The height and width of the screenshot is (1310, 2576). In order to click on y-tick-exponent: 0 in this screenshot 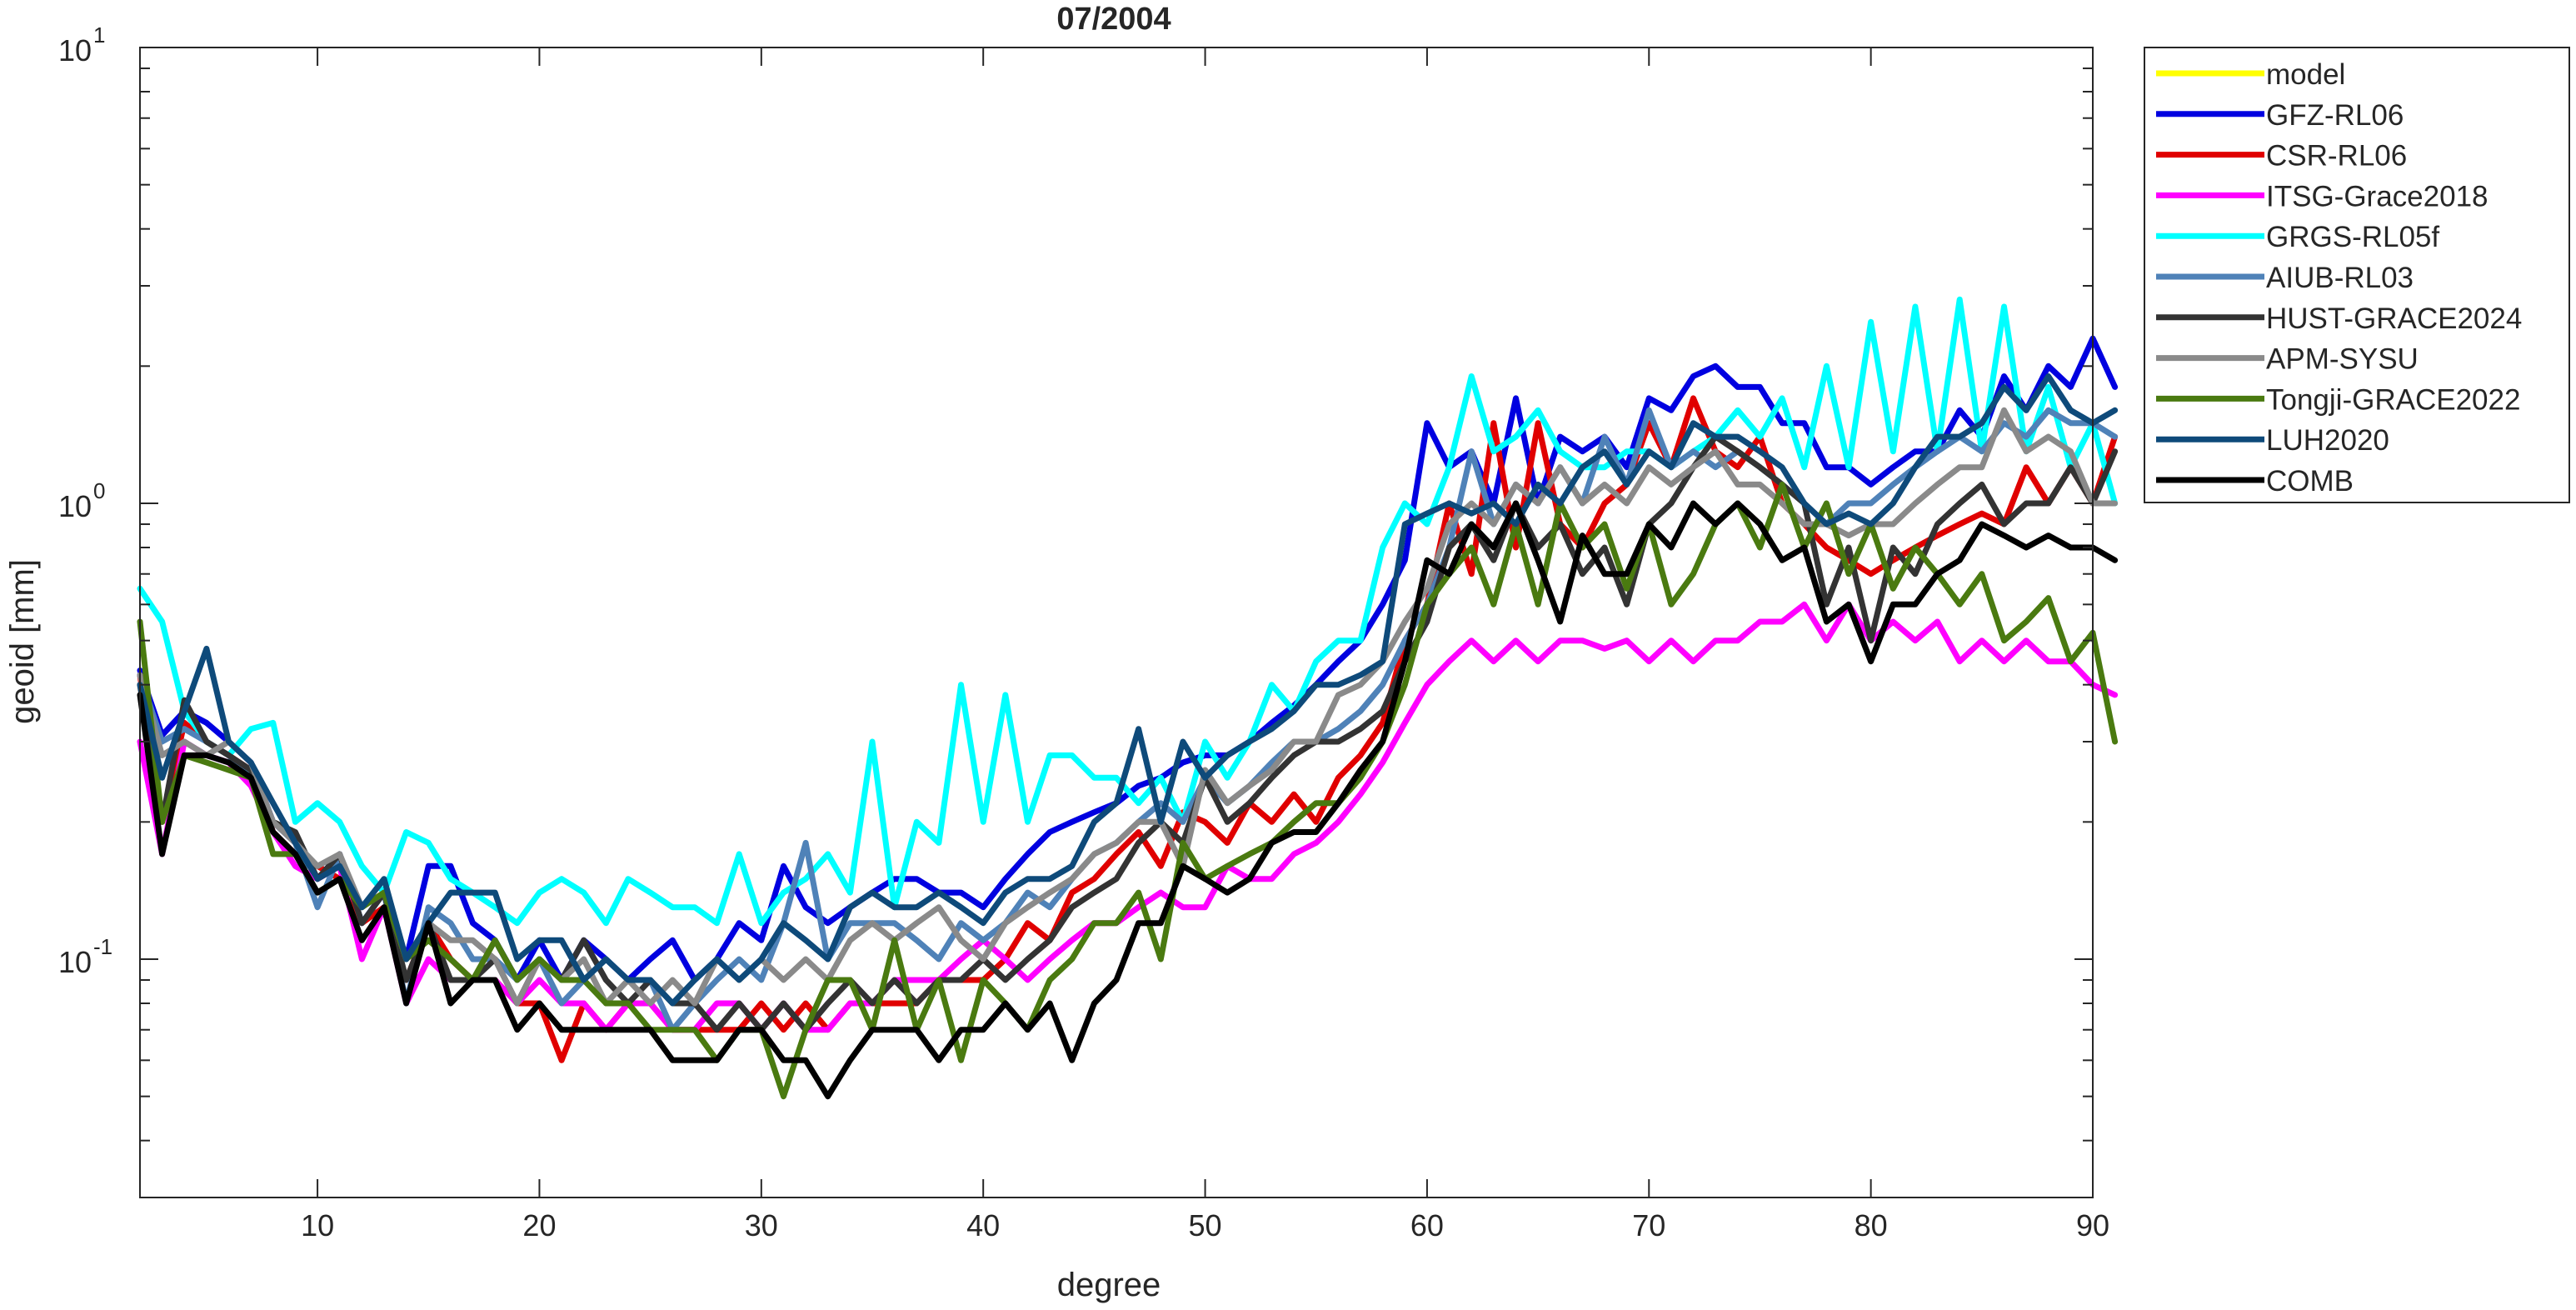, I will do `click(99, 491)`.